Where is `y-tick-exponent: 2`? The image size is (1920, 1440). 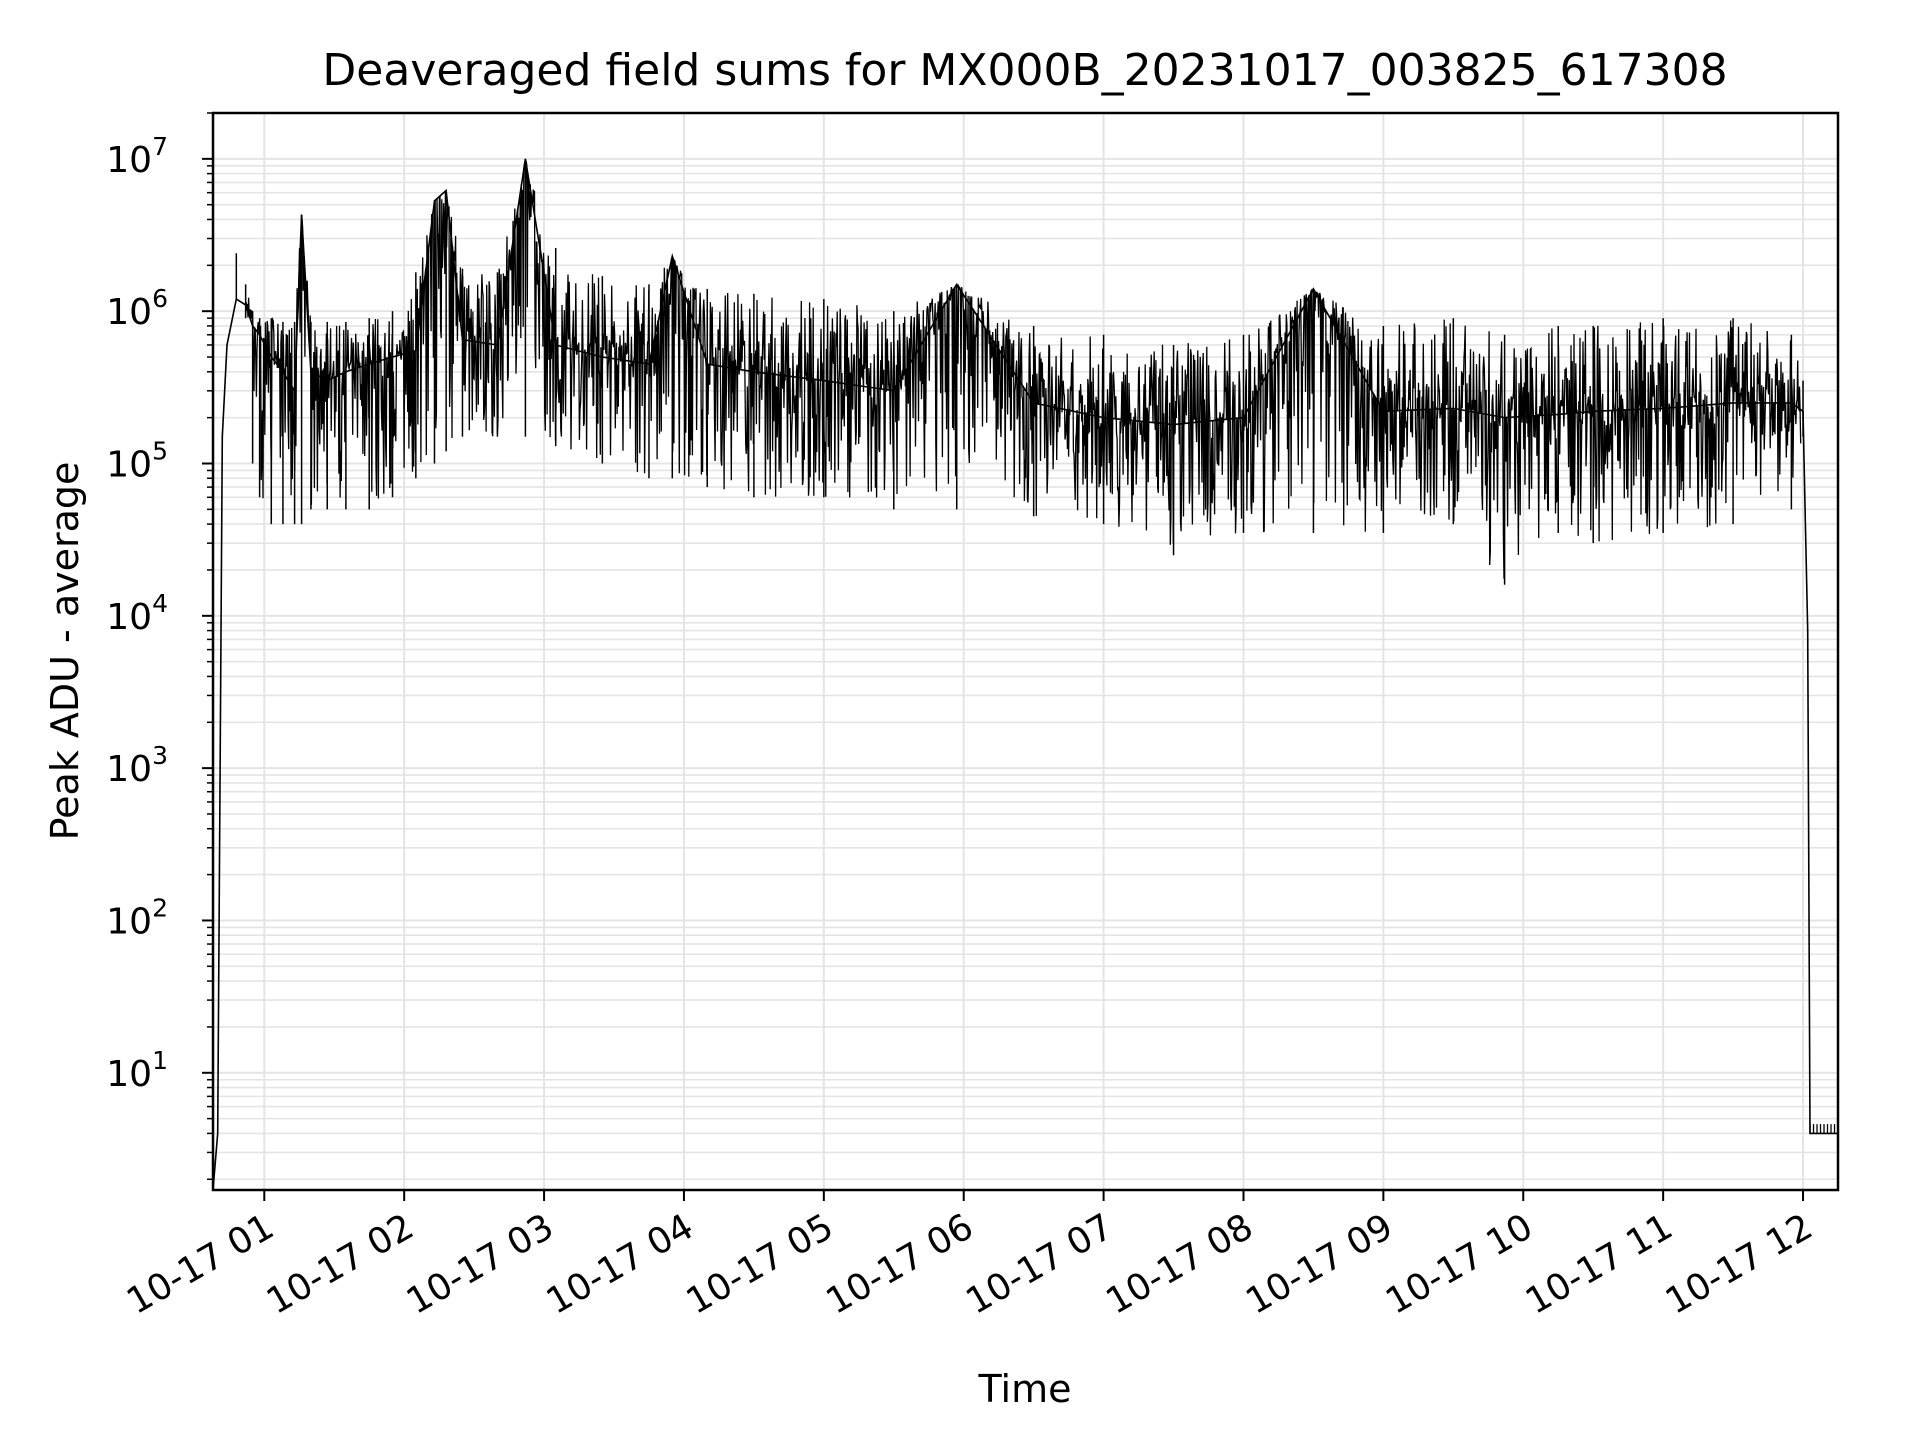
y-tick-exponent: 2 is located at coordinates (160, 907).